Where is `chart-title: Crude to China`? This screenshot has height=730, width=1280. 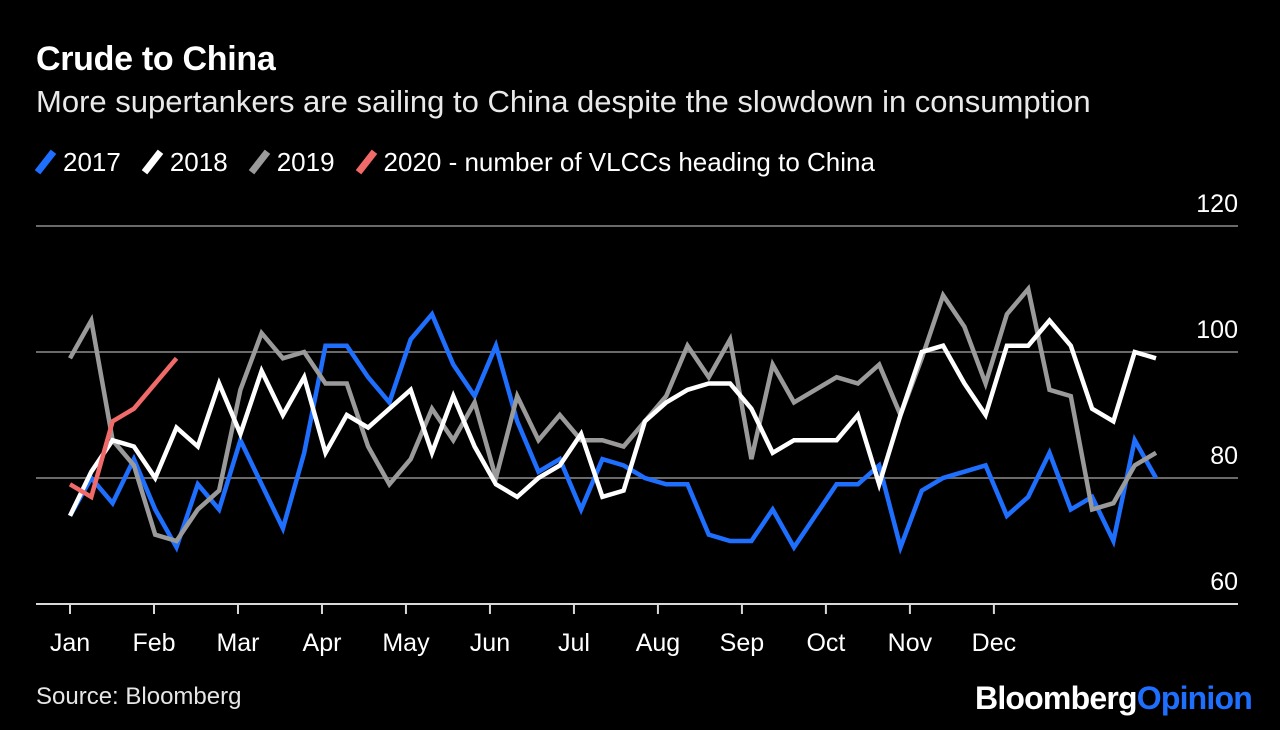
chart-title: Crude to China is located at coordinates (156, 59).